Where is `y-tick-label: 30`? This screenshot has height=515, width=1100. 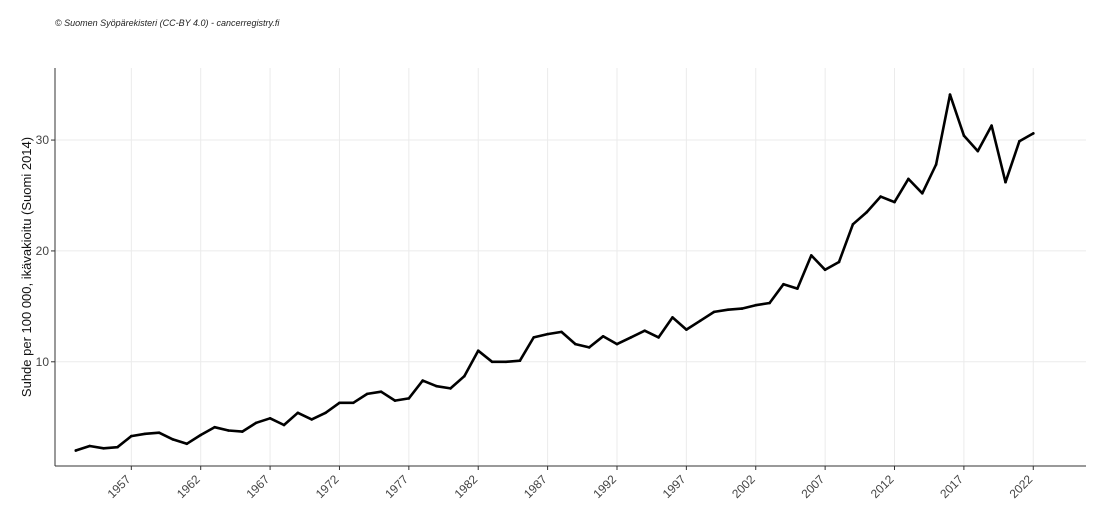 y-tick-label: 30 is located at coordinates (43, 140).